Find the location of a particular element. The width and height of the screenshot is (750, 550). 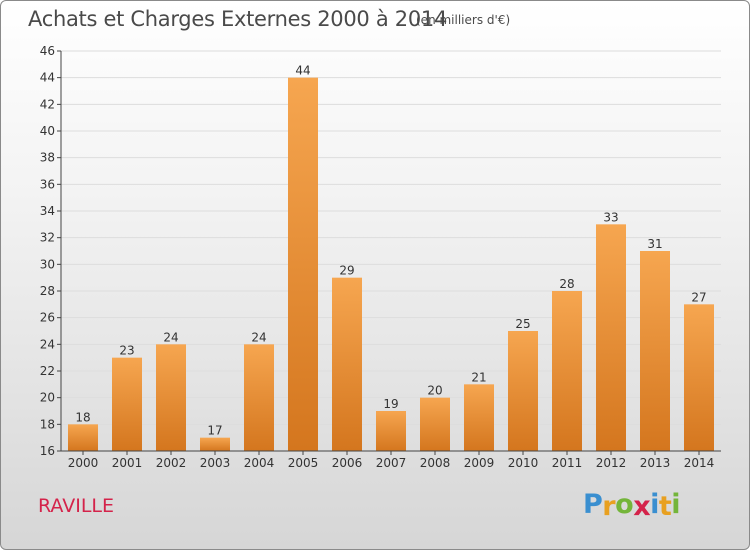

y-tick-label: 24 is located at coordinates (47, 344).